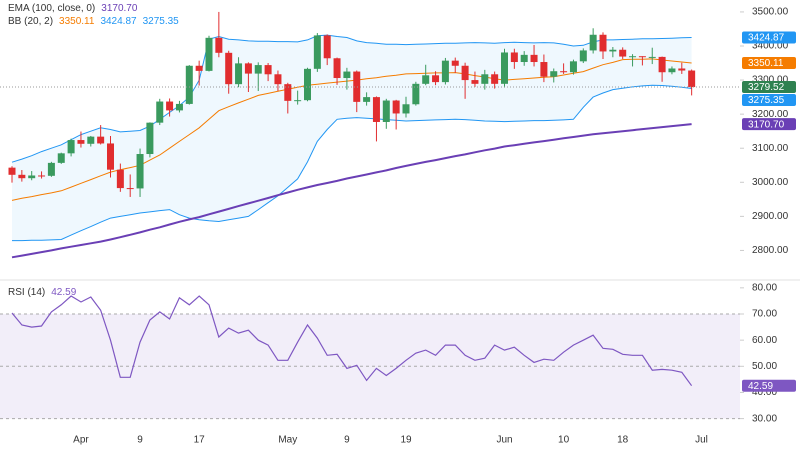 The height and width of the screenshot is (450, 800). Describe the element at coordinates (63, 292) in the screenshot. I see `legend-value: 42.59` at that location.